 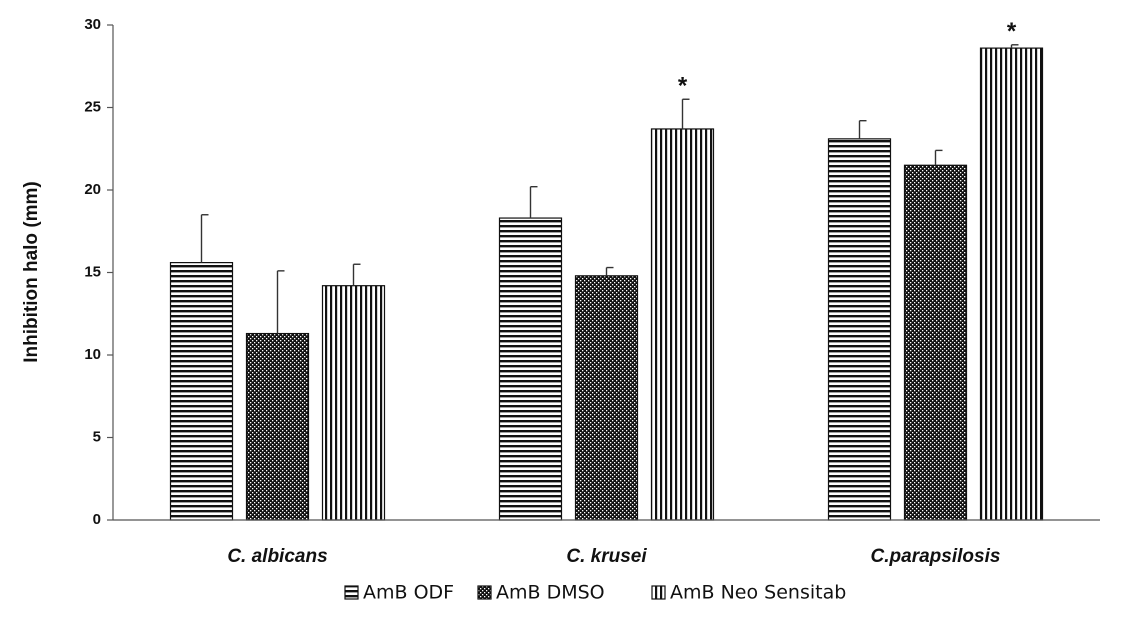 What do you see at coordinates (408, 593) in the screenshot?
I see `legend-label: AmB ODF` at bounding box center [408, 593].